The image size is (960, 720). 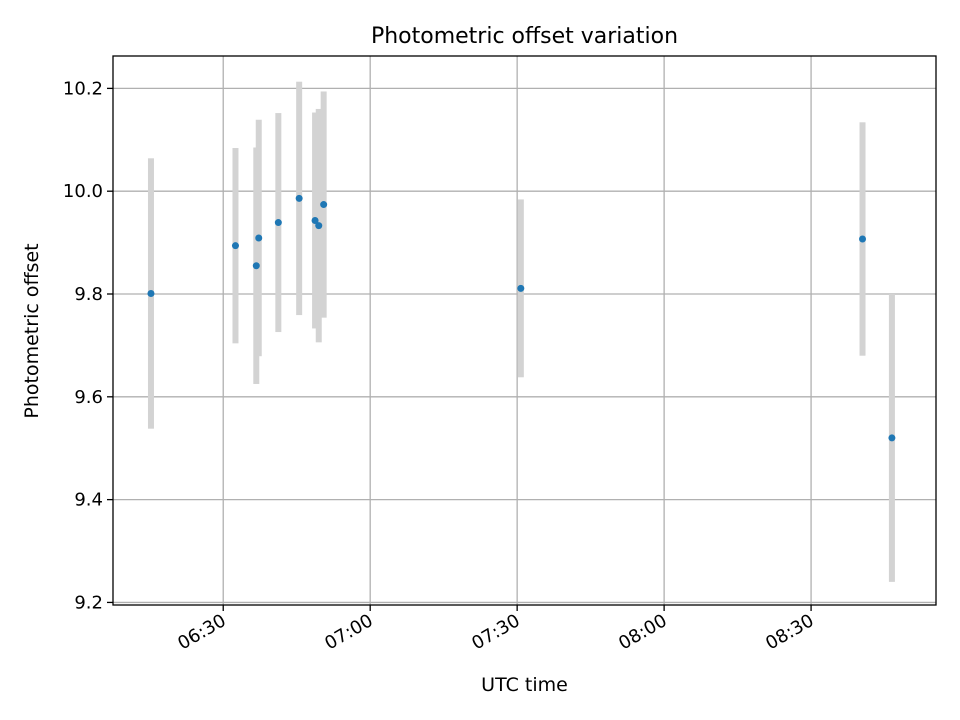 I want to click on y-axis-title: Photometric offset, so click(x=32, y=330).